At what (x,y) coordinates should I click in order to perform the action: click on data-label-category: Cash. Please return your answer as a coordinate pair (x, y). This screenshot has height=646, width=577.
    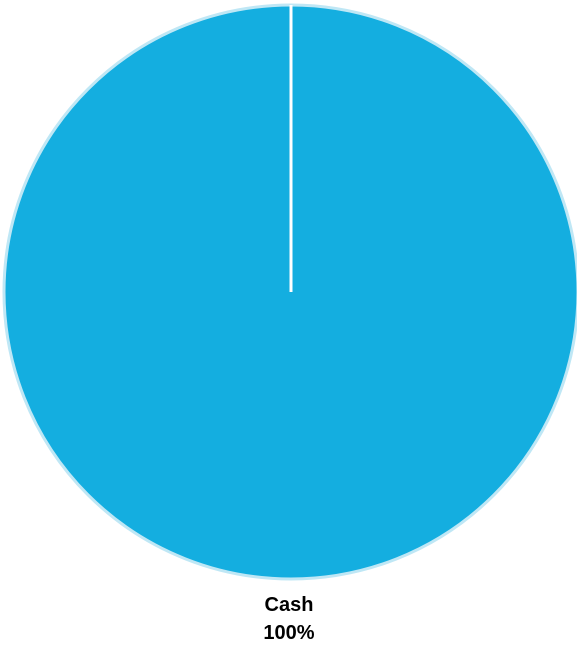
    Looking at the image, I should click on (289, 605).